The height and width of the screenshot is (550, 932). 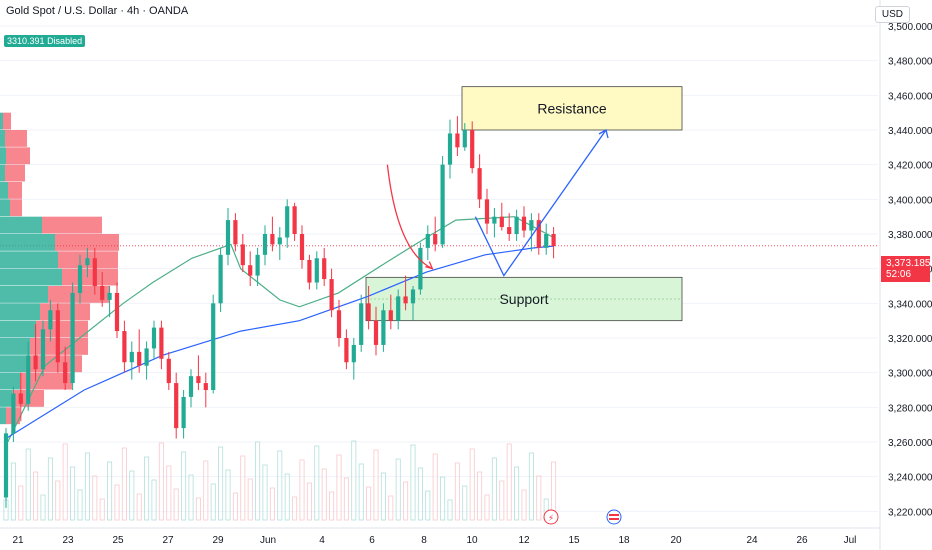 I want to click on resistance-label: Resistance, so click(x=571, y=108).